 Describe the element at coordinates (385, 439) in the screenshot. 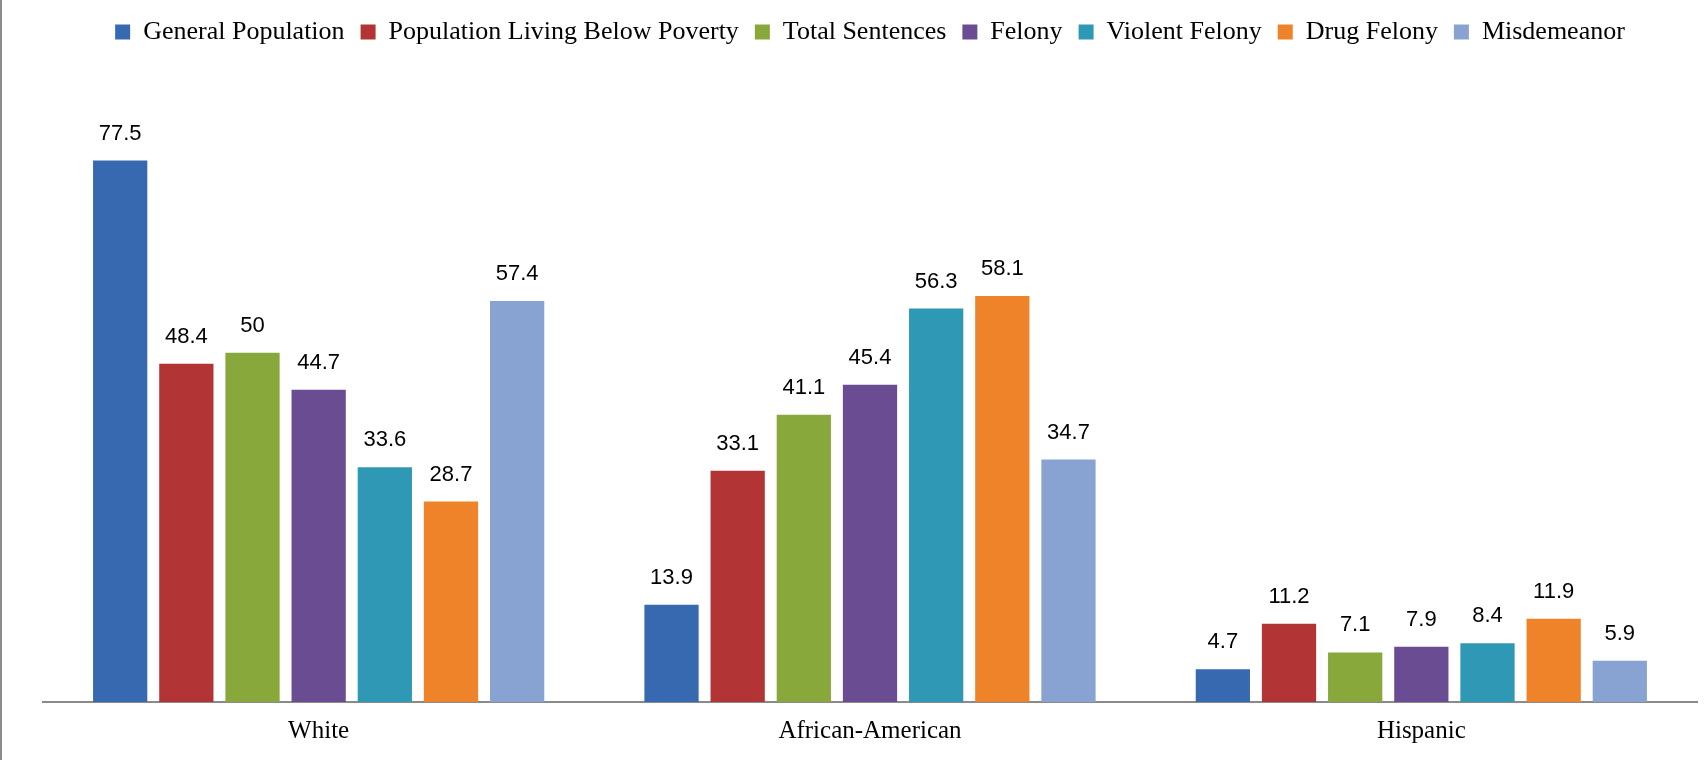

I see `data-label: 33.6` at that location.